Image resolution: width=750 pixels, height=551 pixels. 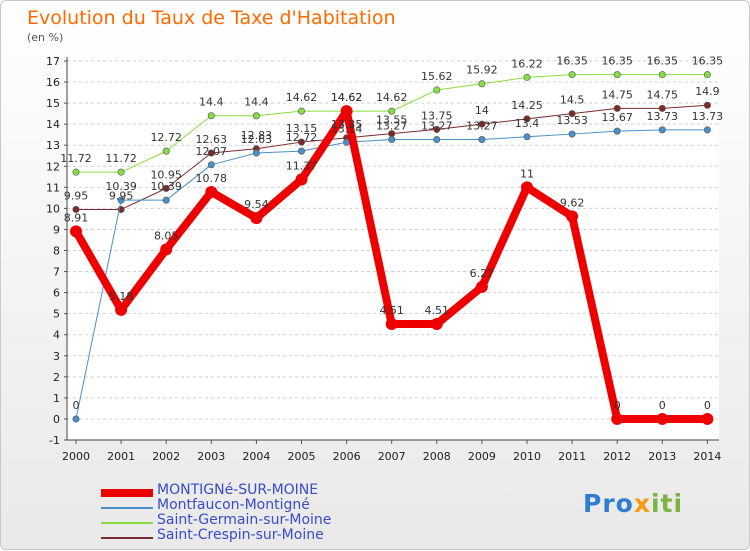 I want to click on x-tick-label: 2006, so click(x=347, y=456).